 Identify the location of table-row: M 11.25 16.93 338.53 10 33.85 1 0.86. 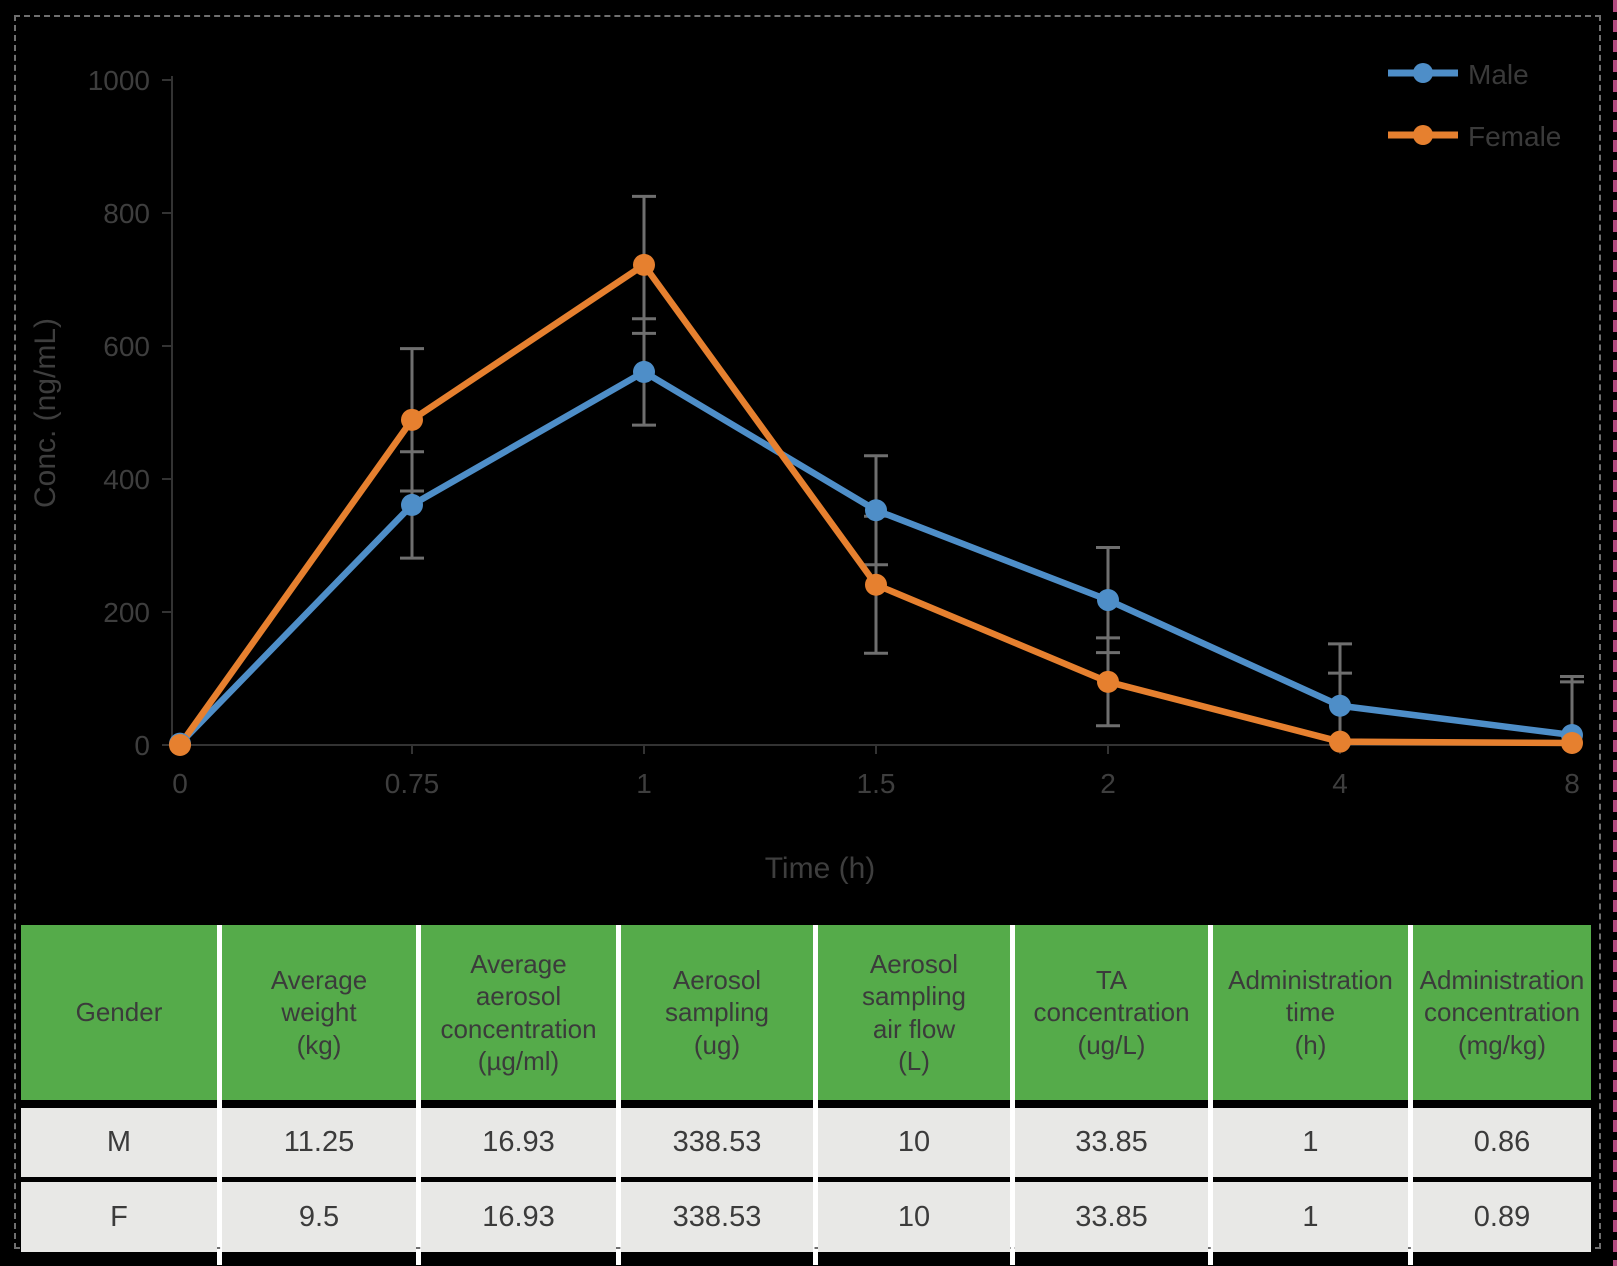
(809, 1142).